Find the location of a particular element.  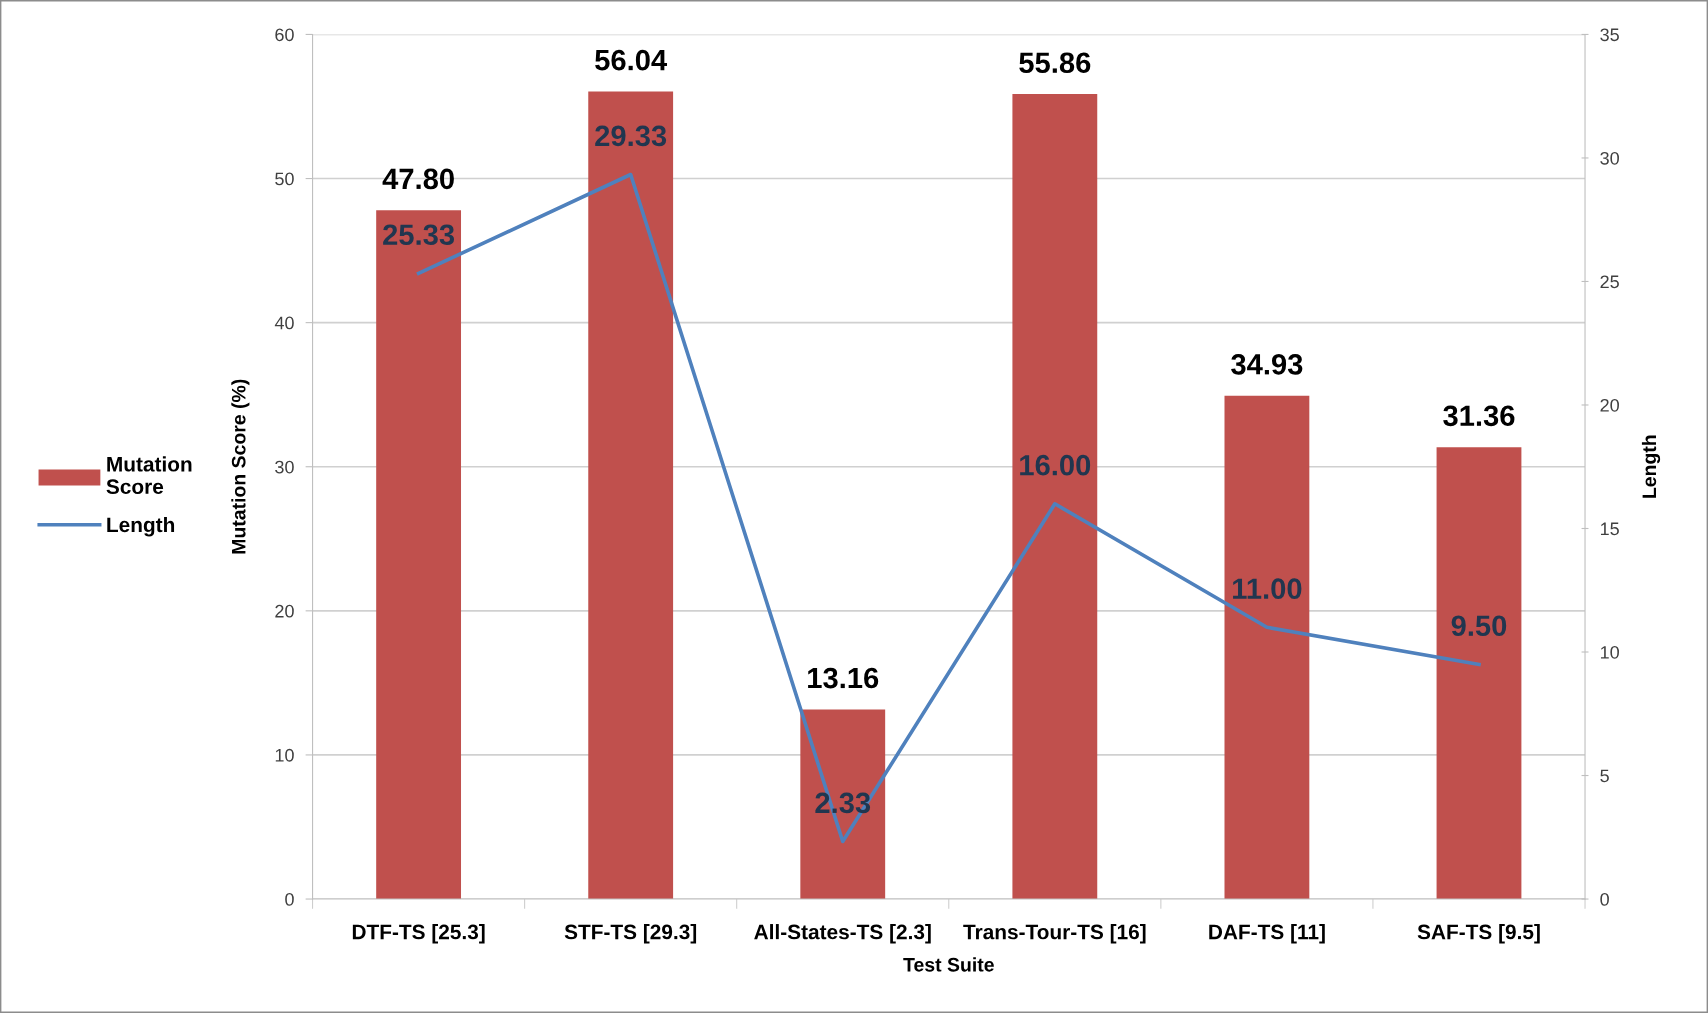

y2-axis-title: Length is located at coordinates (1651, 466).